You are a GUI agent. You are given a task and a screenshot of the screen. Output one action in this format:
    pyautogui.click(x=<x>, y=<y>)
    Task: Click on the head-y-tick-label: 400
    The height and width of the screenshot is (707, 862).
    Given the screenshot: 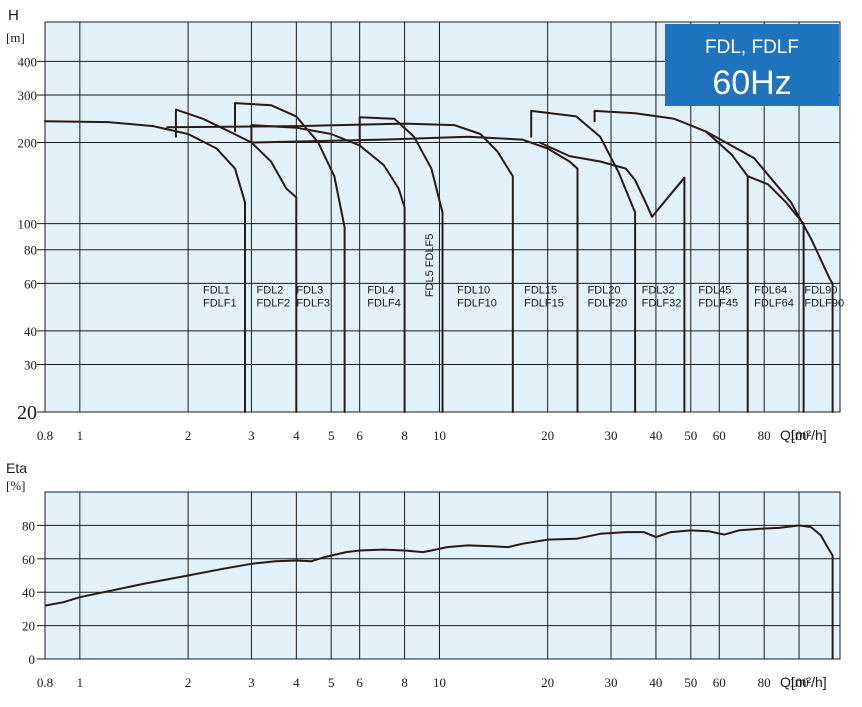 What is the action you would take?
    pyautogui.click(x=28, y=61)
    